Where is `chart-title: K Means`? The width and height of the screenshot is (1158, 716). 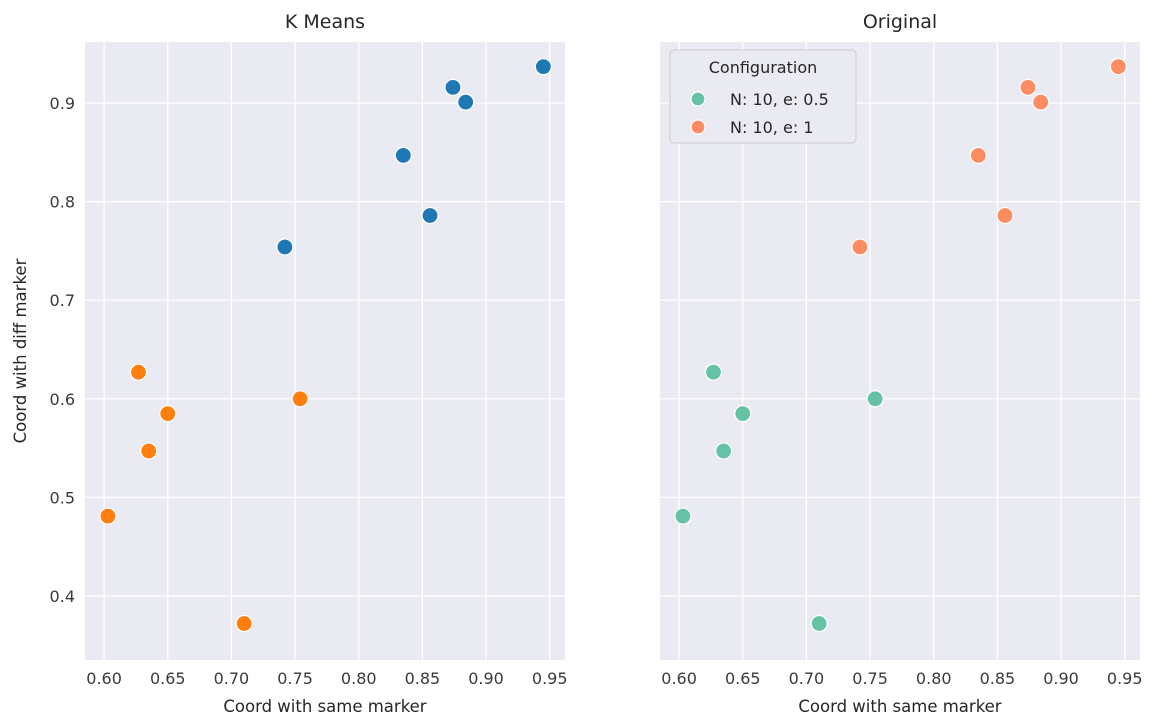
chart-title: K Means is located at coordinates (325, 22).